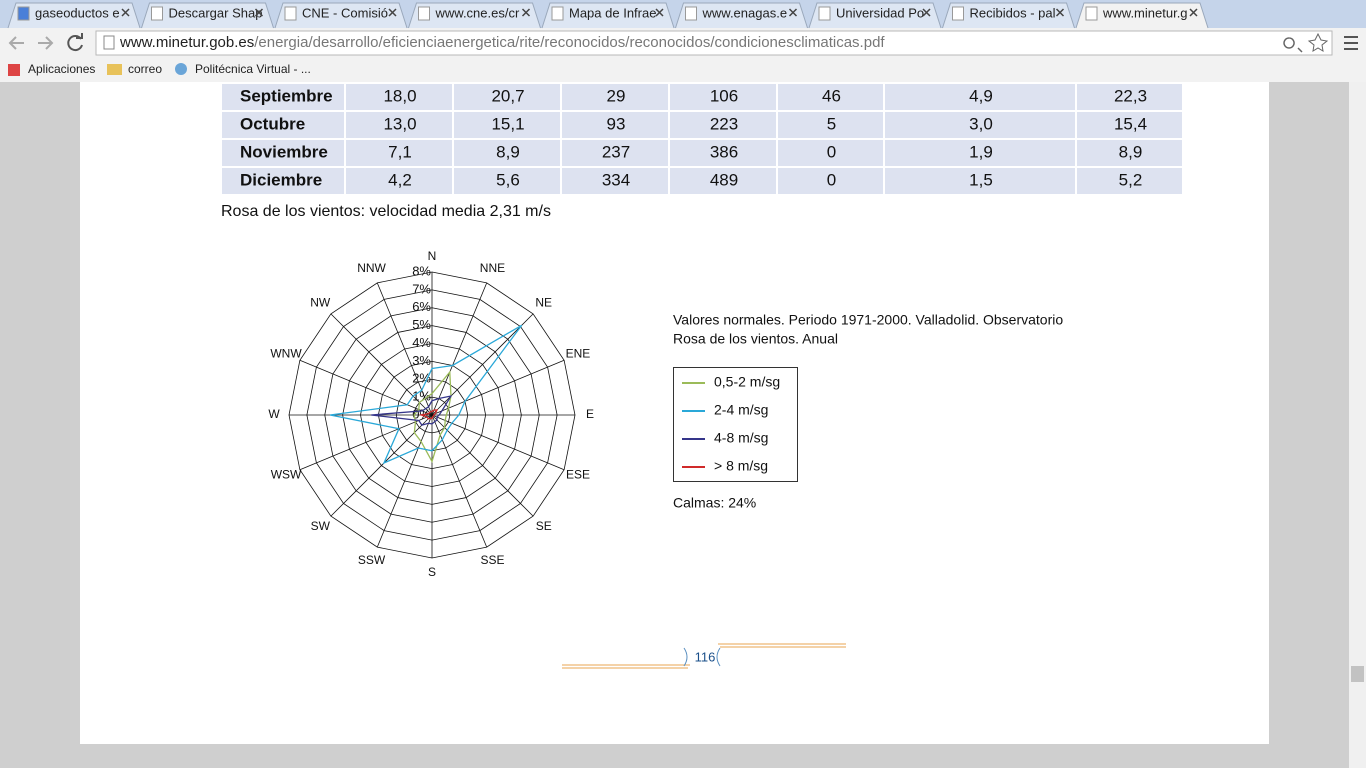  I want to click on direction-label: W, so click(274, 414).